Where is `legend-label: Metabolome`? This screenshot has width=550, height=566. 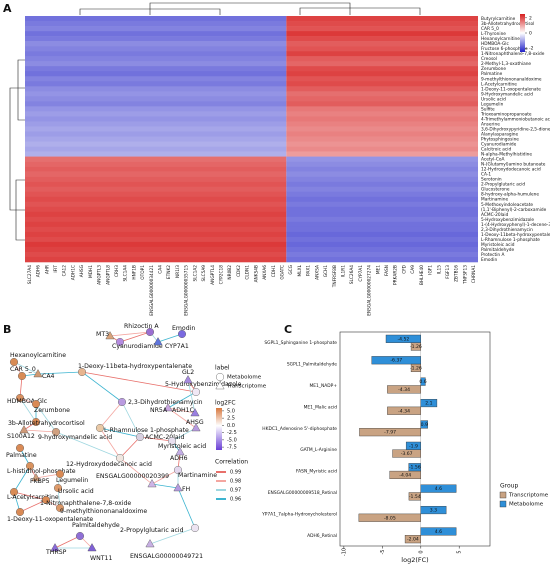 legend-label: Metabolome is located at coordinates (526, 505).